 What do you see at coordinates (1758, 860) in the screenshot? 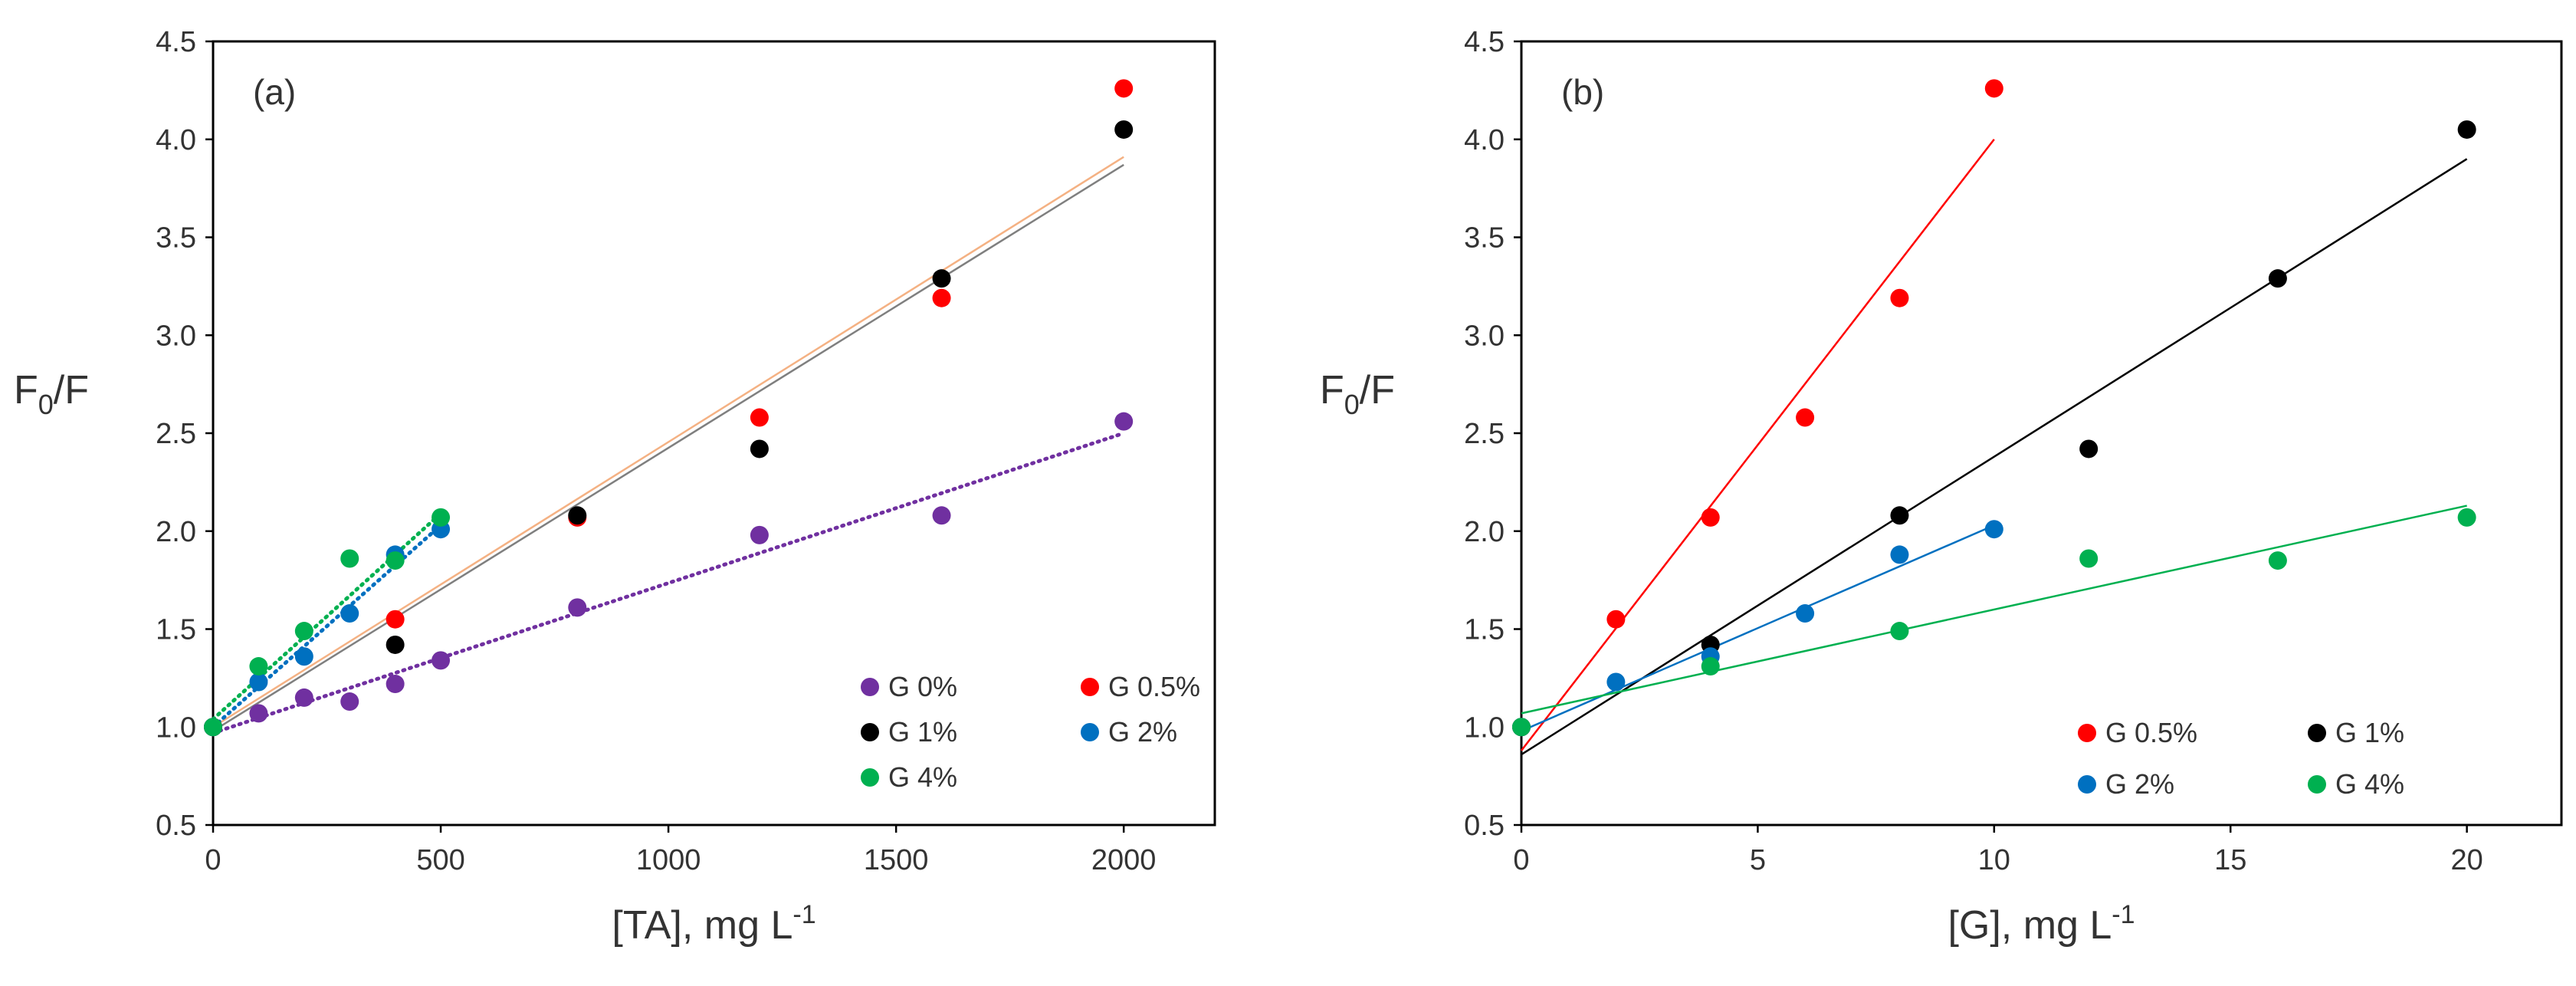
I see `x-tick-label: 5` at bounding box center [1758, 860].